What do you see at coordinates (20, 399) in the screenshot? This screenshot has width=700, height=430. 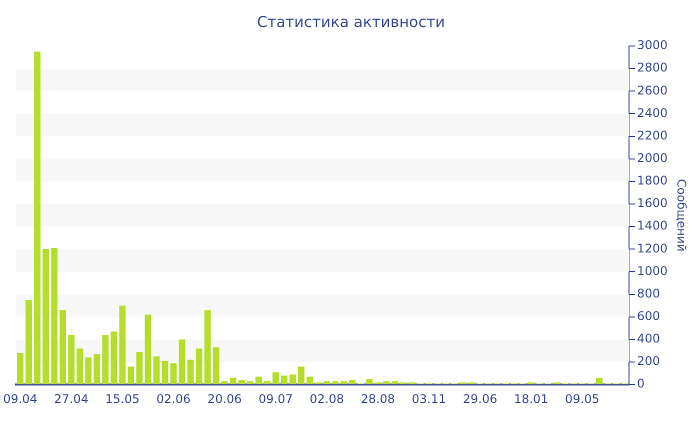 I see `x-tick-label: 09.04` at bounding box center [20, 399].